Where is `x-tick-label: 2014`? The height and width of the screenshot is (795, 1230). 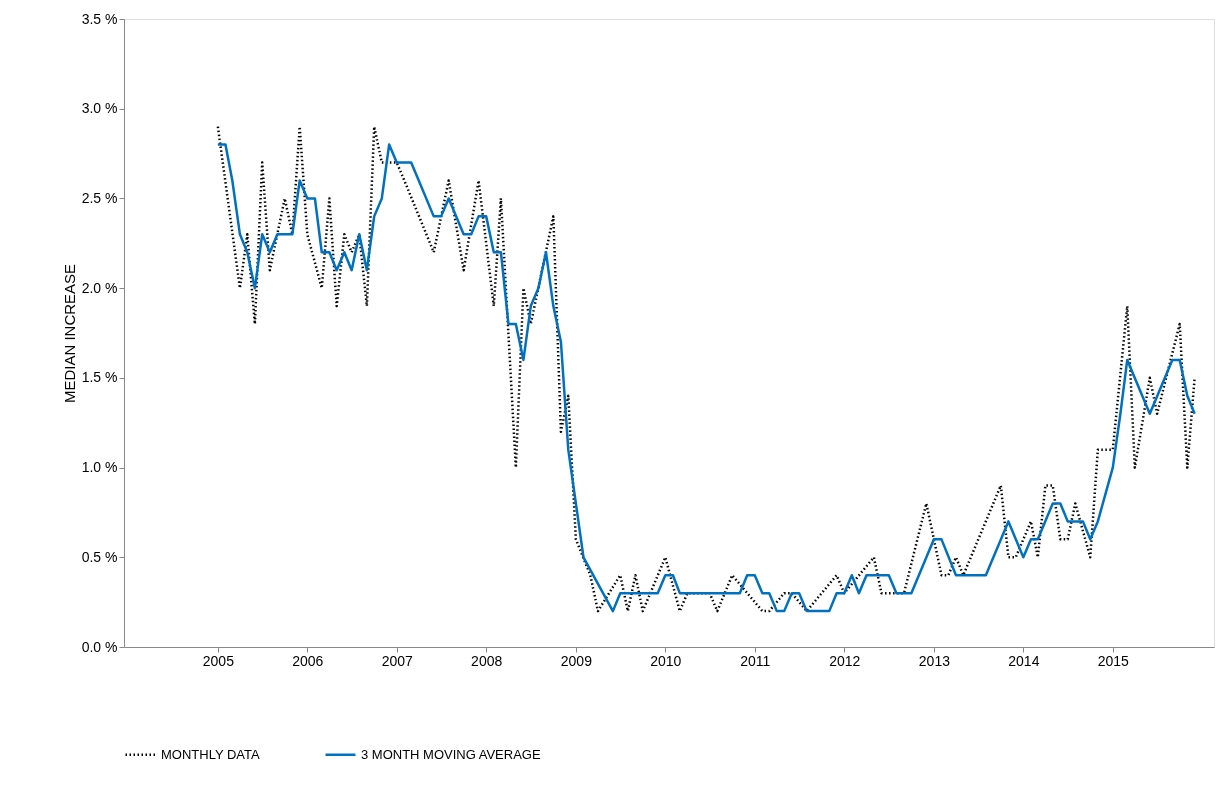
x-tick-label: 2014 is located at coordinates (1024, 660).